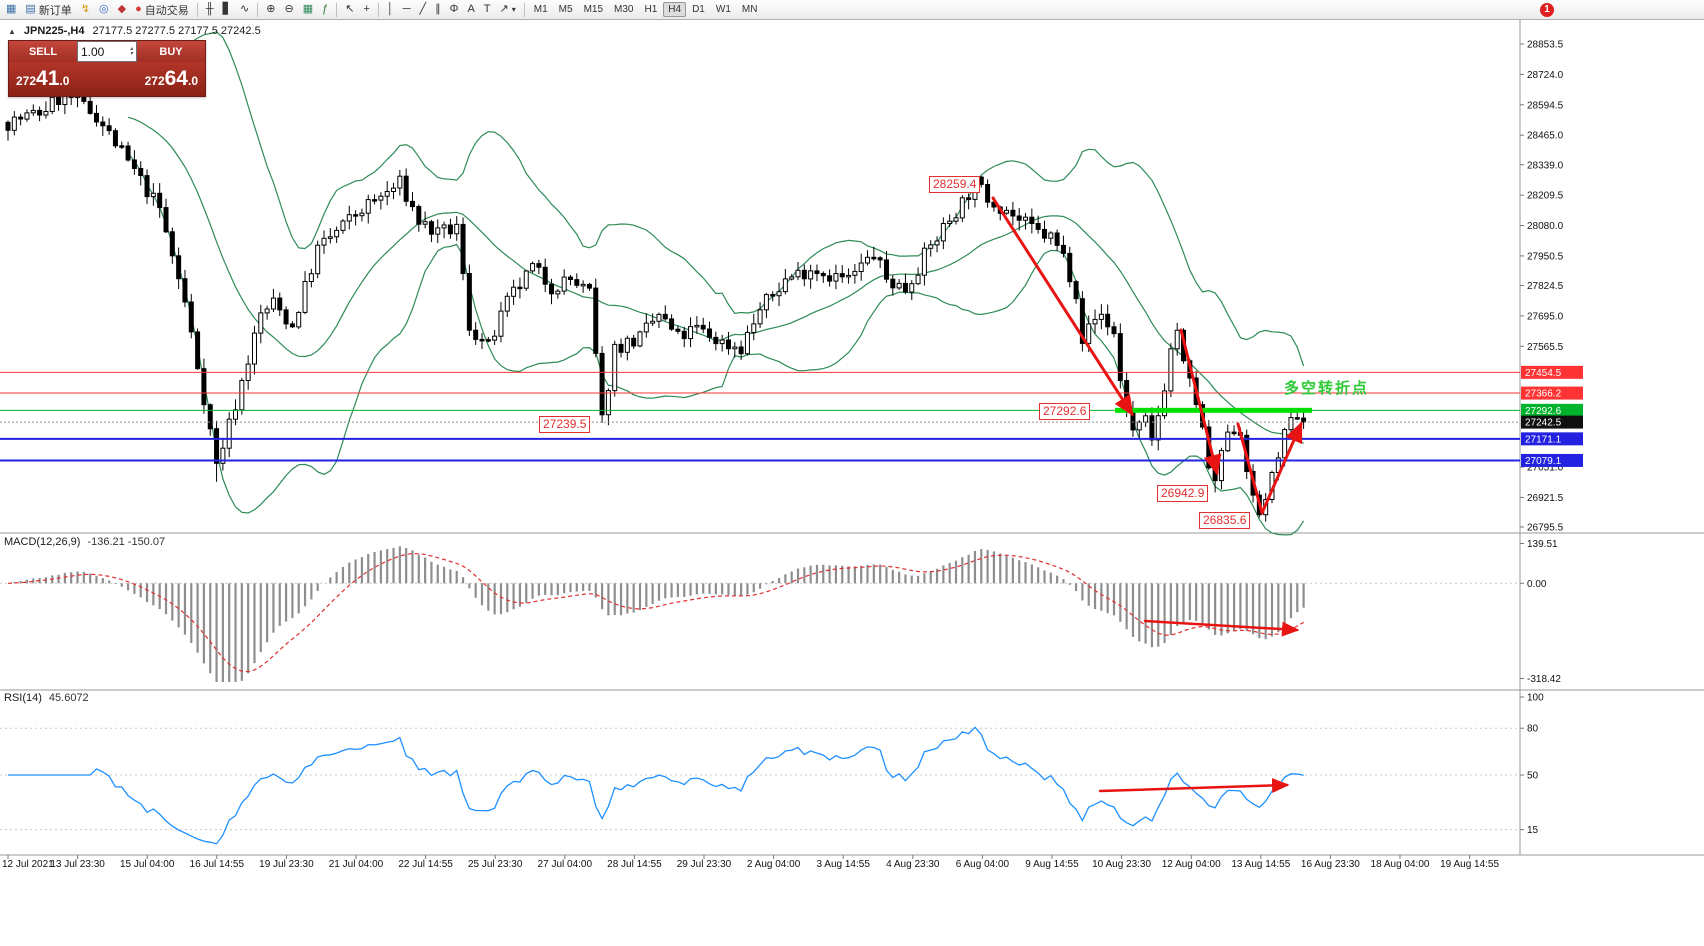 Image resolution: width=1704 pixels, height=946 pixels. I want to click on one-click-trading-panel: SELL 1.00 ▴ ▾ BUY 27241.0 27264.0, so click(107, 68).